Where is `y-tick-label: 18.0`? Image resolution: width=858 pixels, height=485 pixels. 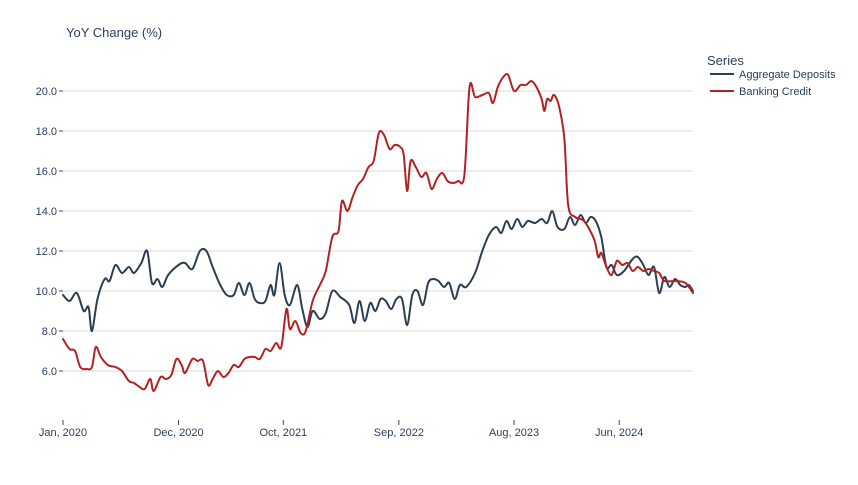
y-tick-label: 18.0 is located at coordinates (46, 132).